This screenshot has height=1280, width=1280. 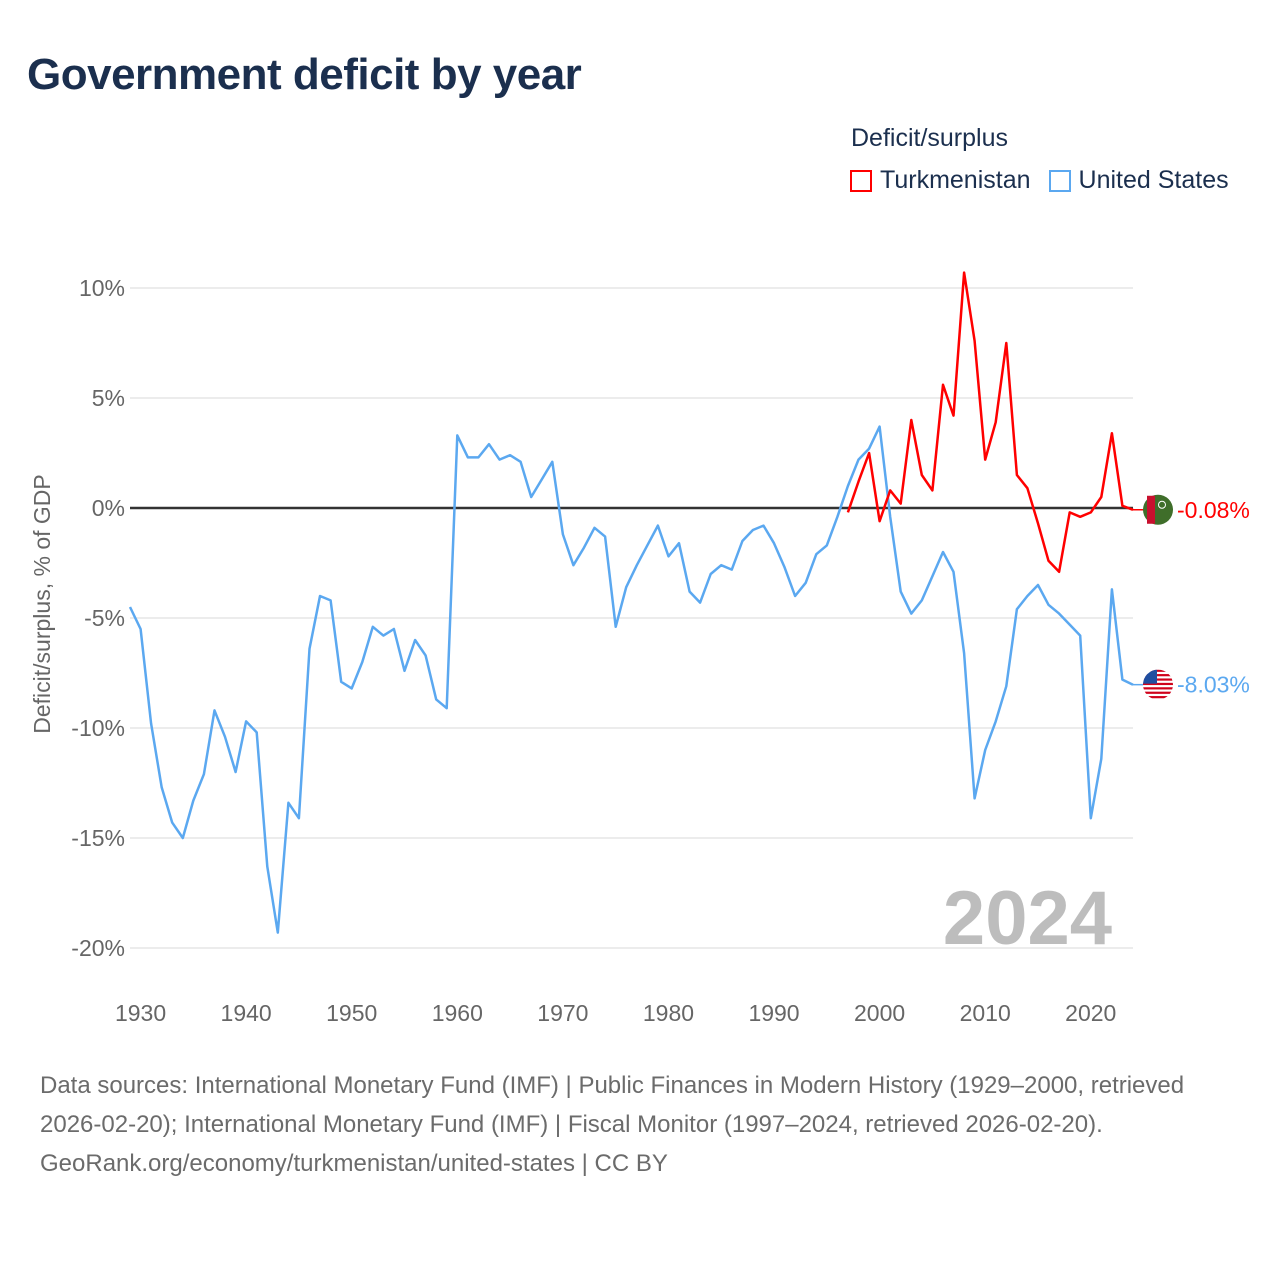 I want to click on y-tick-label: -20%, so click(x=98, y=948).